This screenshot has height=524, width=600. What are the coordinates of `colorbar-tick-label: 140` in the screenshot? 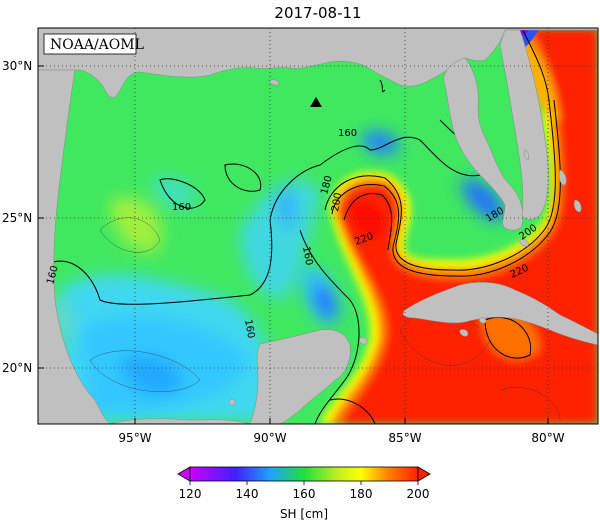 It's located at (247, 494).